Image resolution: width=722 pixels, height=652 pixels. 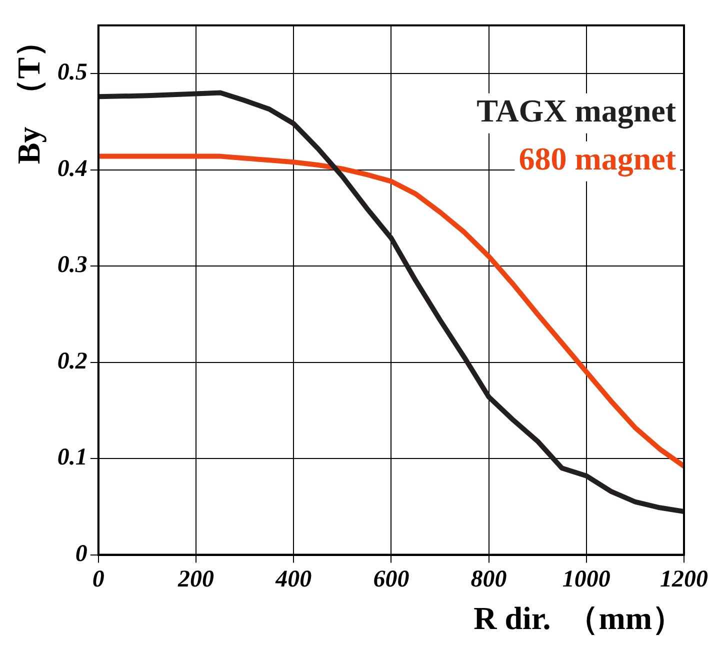 I want to click on x-tick-label: 600, so click(x=391, y=579).